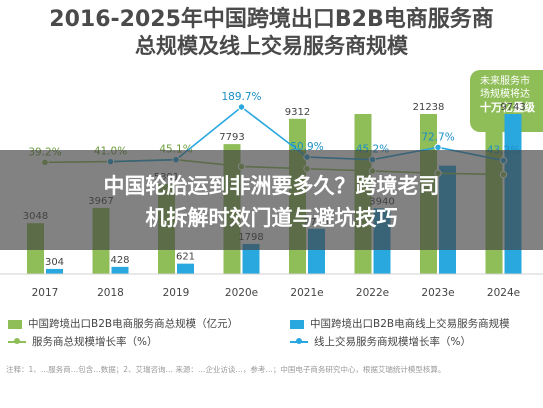 This screenshot has width=543, height=408. I want to click on legend-line-total-growth, so click(17, 341).